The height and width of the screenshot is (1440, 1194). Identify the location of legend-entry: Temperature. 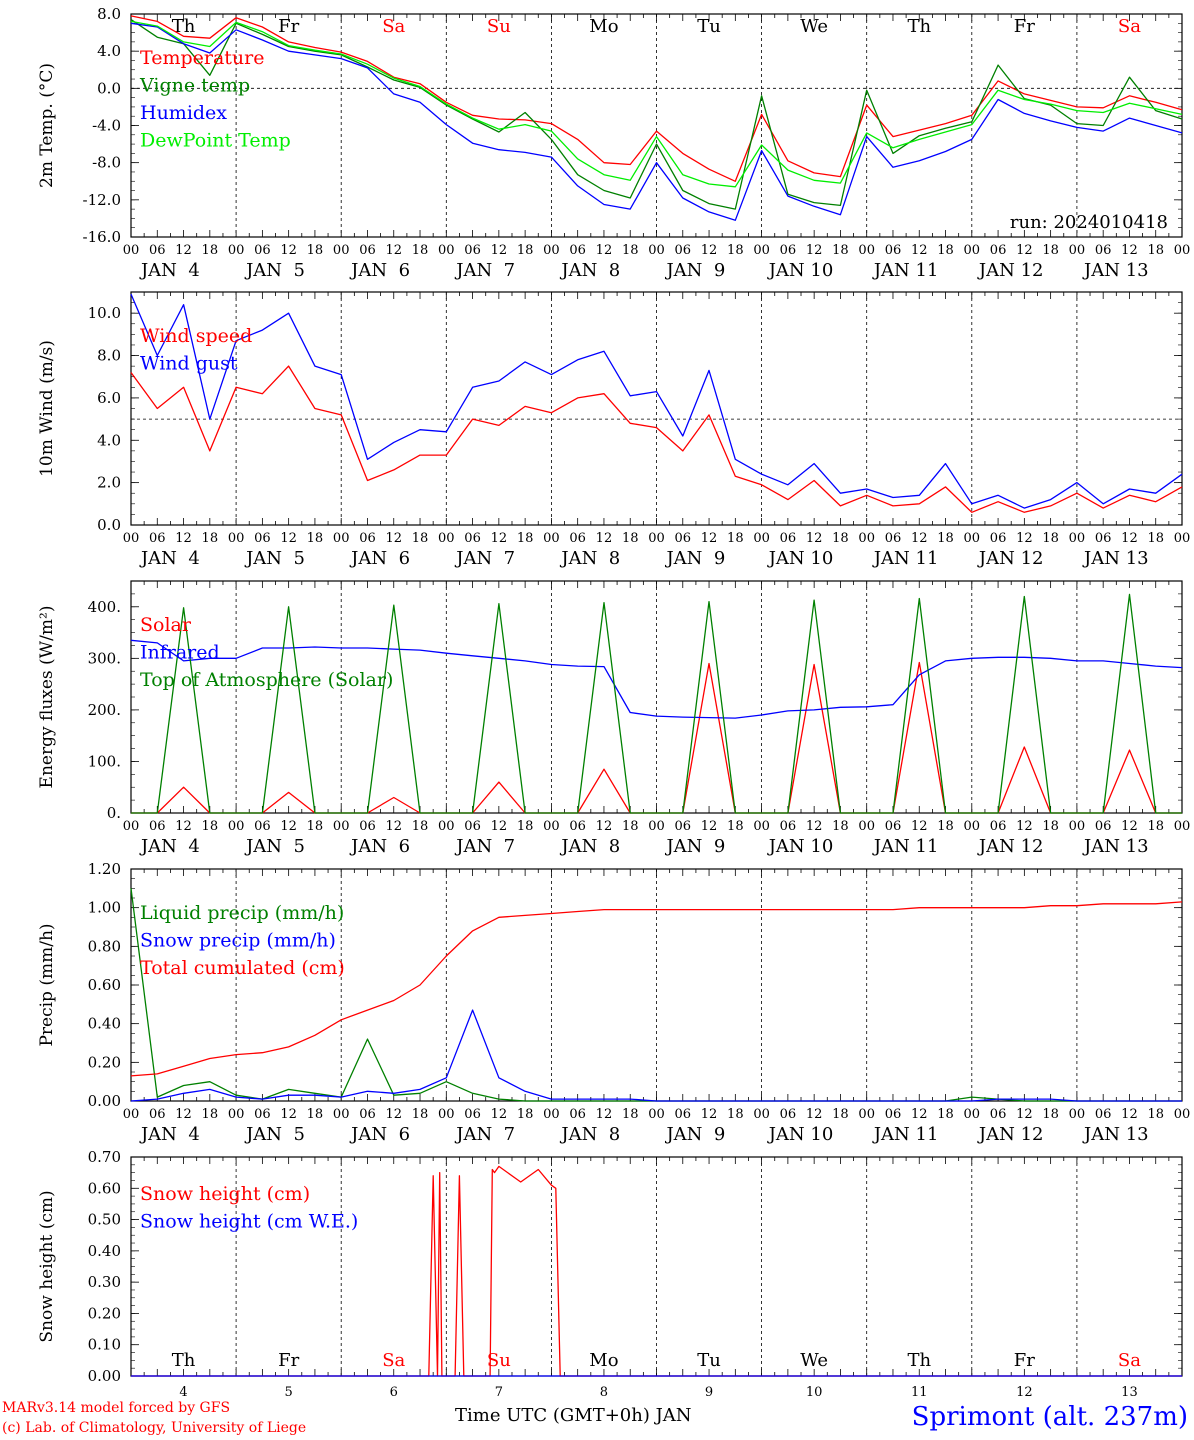
(202, 58).